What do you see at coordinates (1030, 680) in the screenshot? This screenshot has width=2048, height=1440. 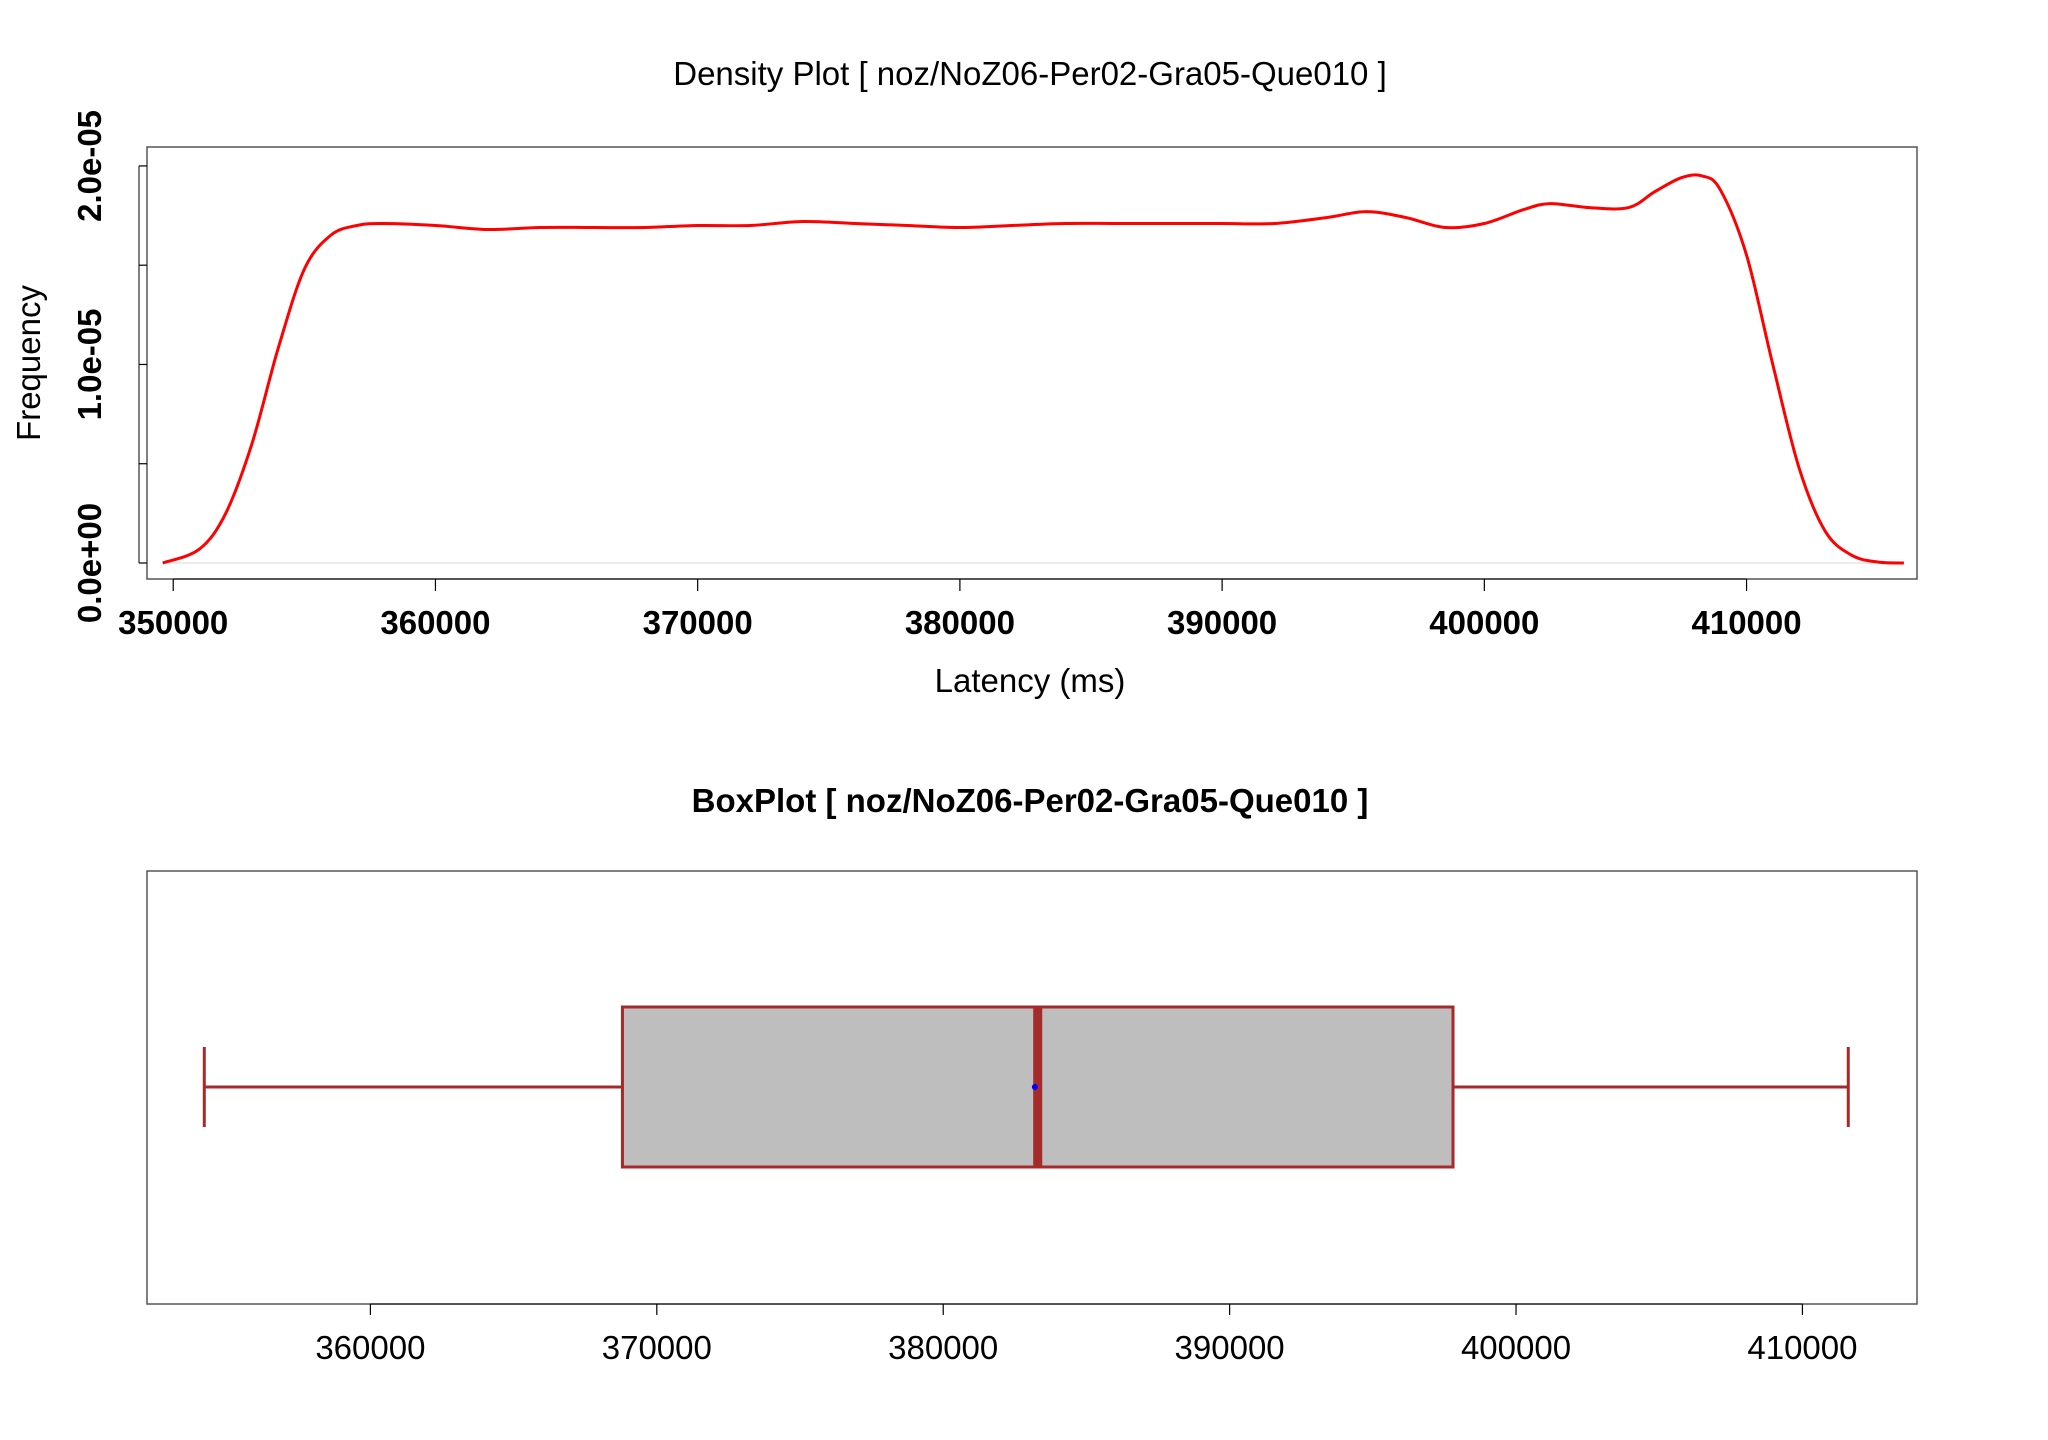 I see `density-x-axis-label: Latency (ms)` at bounding box center [1030, 680].